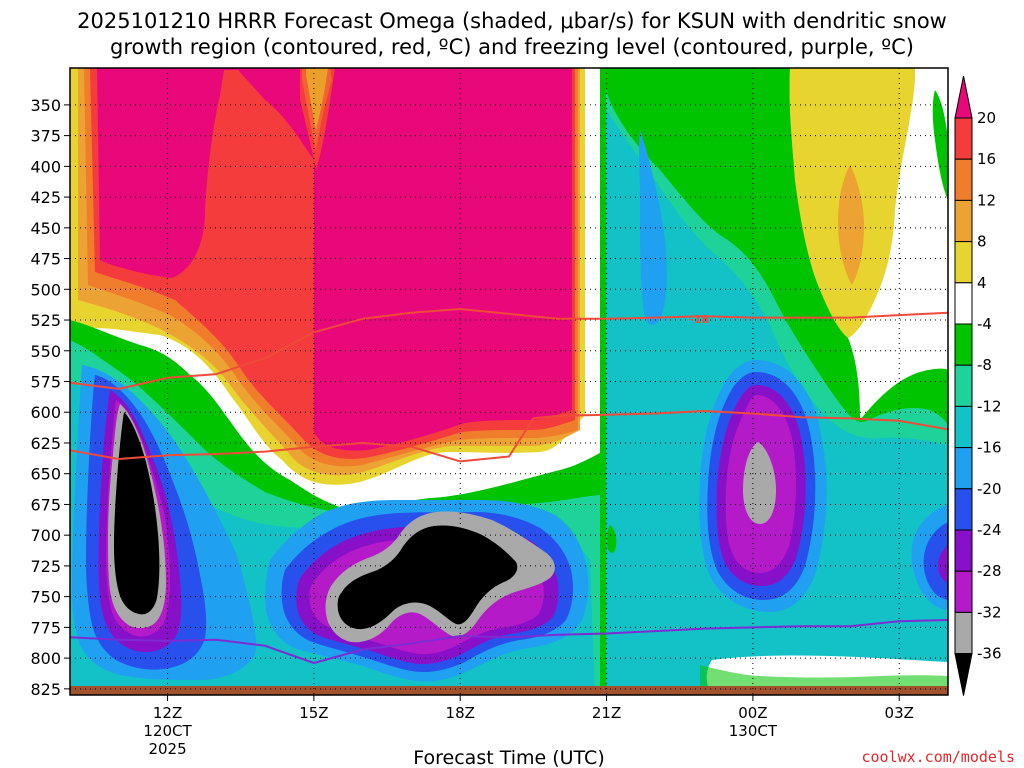  I want to click on colorbar-label: 16, so click(986, 159).